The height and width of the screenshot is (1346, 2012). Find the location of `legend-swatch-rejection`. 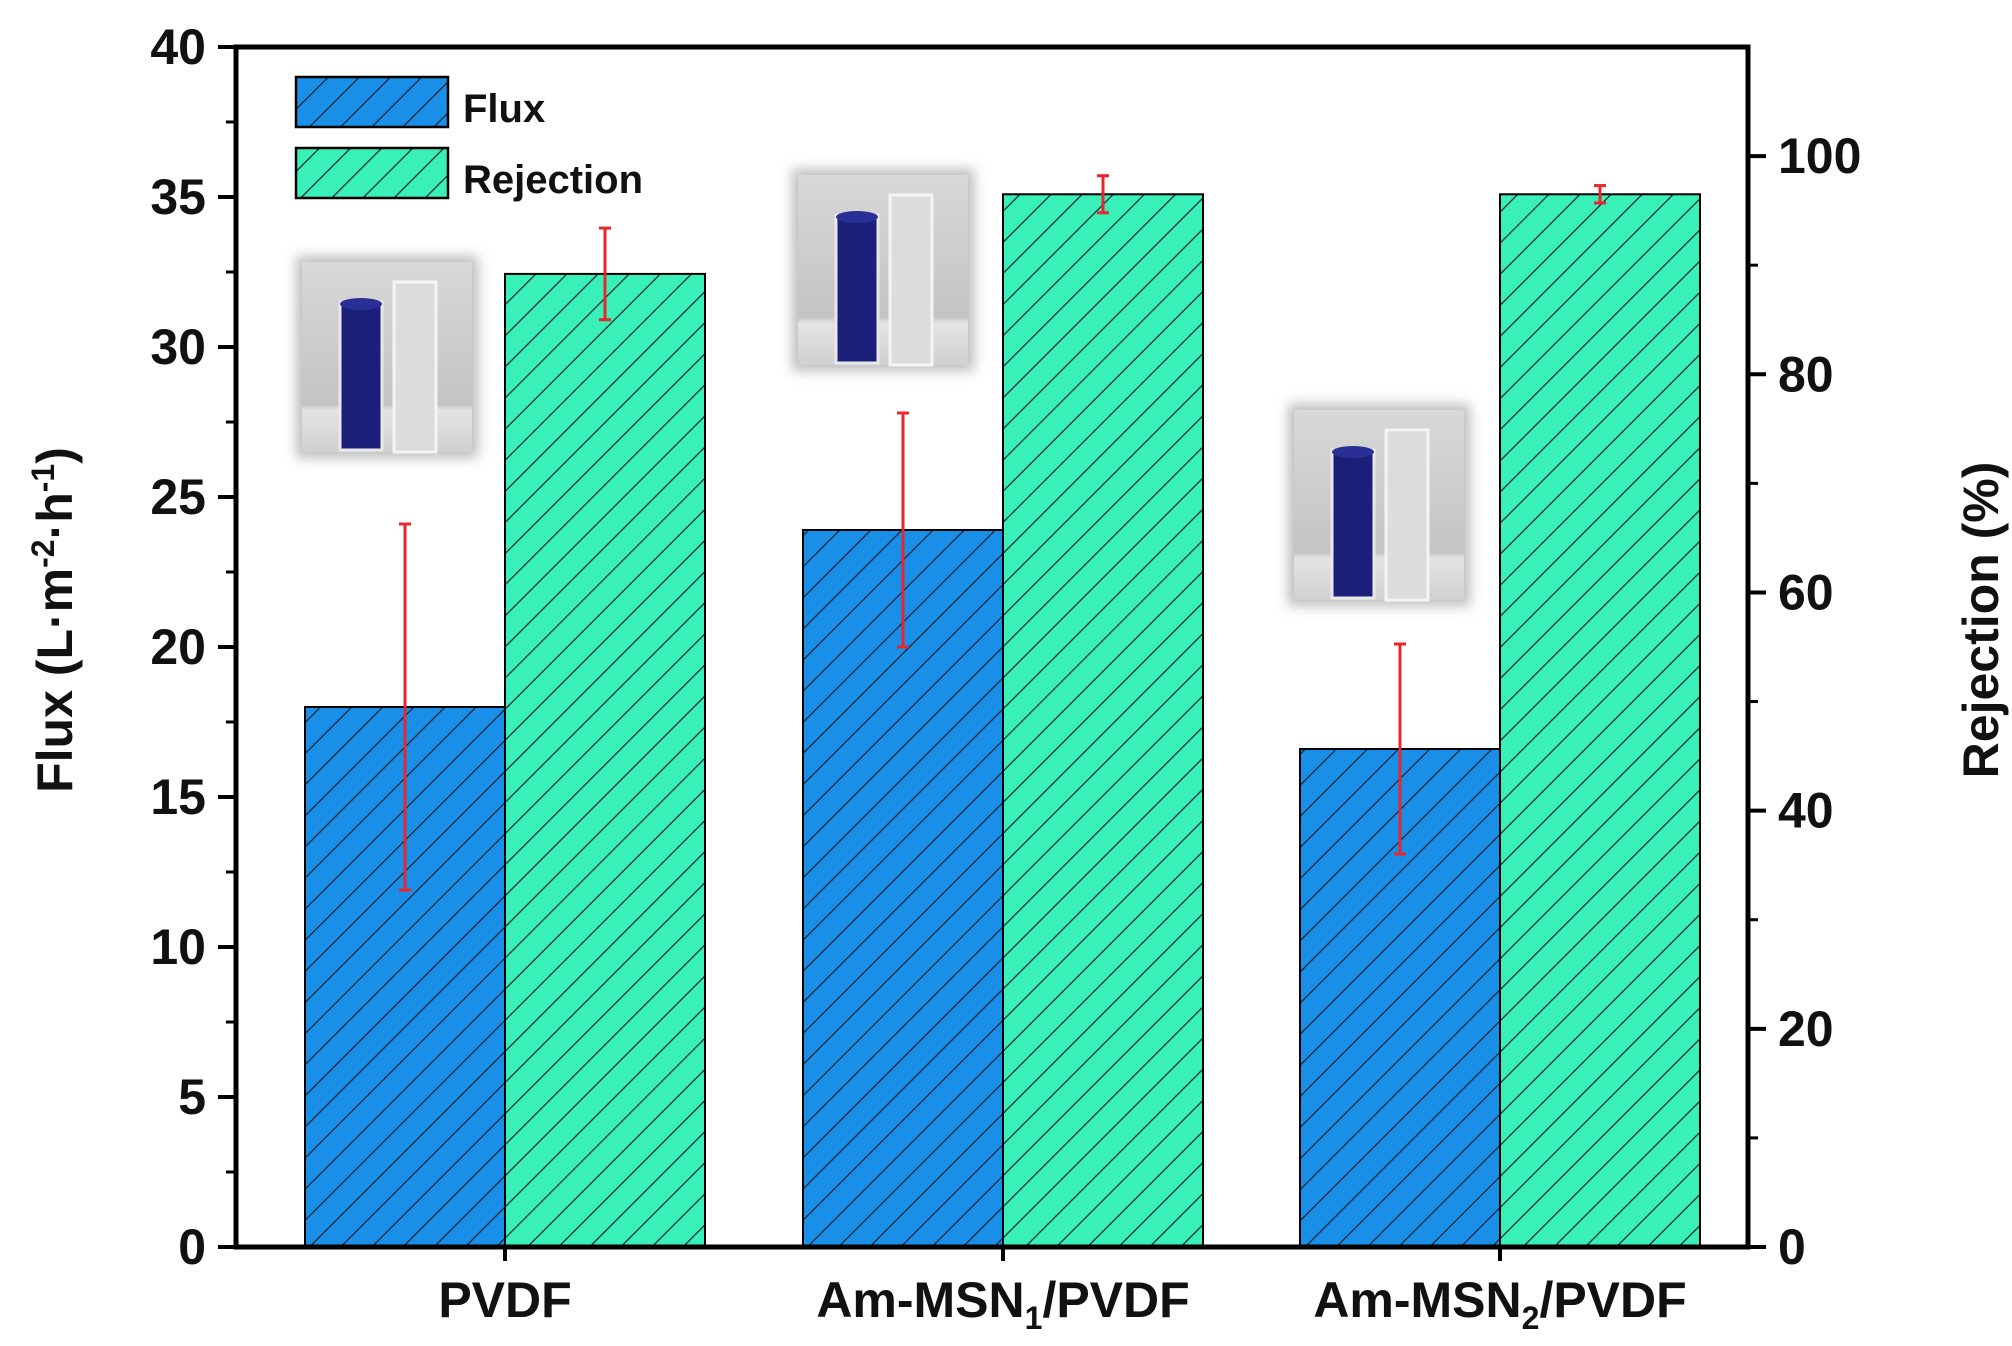

legend-swatch-rejection is located at coordinates (372, 173).